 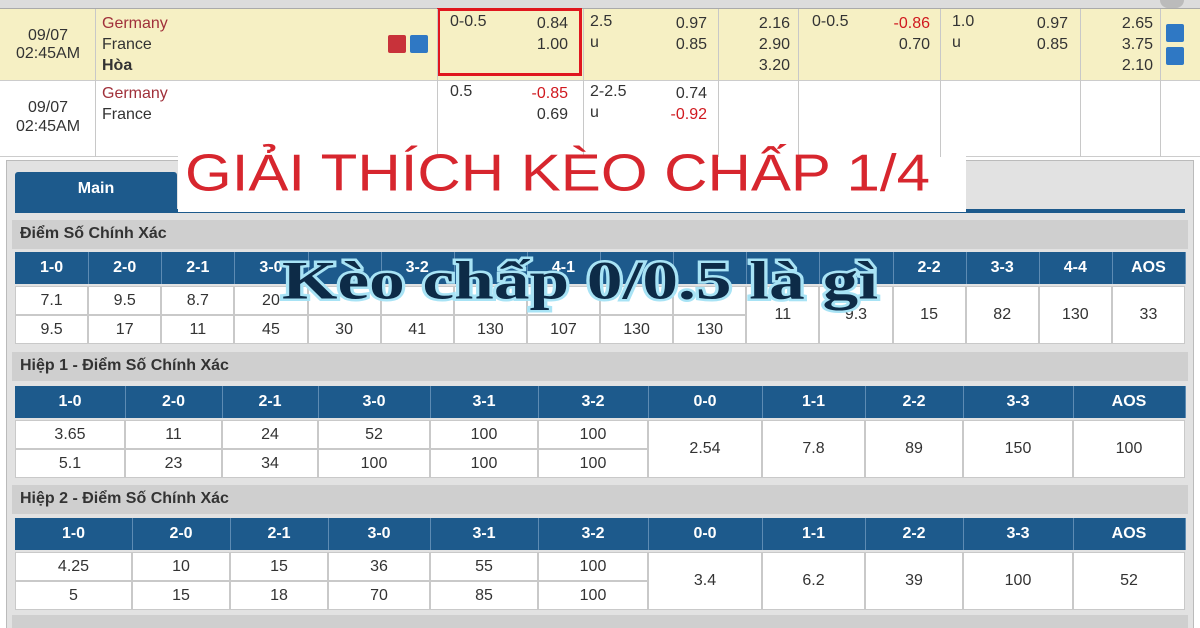 I want to click on total-line: 2-2.5, so click(x=608, y=91).